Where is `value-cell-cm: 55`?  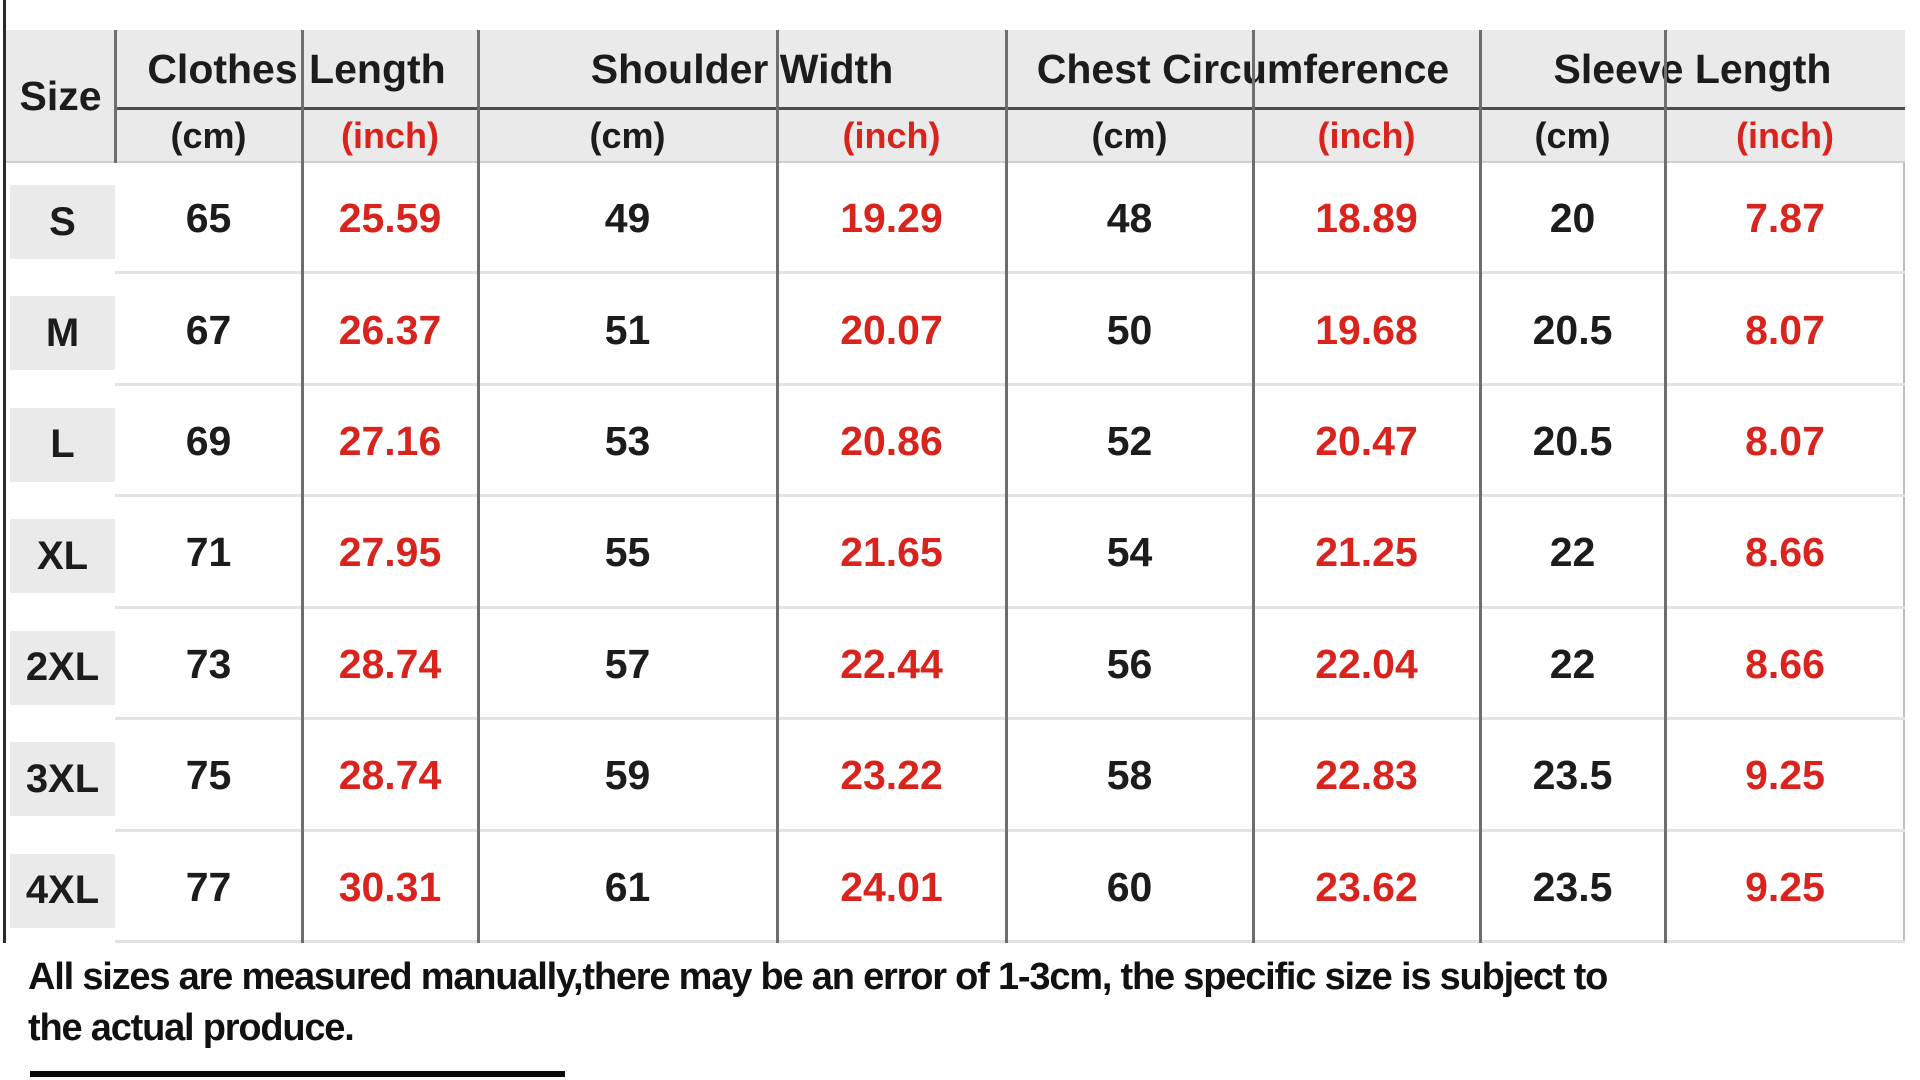
value-cell-cm: 55 is located at coordinates (627, 552).